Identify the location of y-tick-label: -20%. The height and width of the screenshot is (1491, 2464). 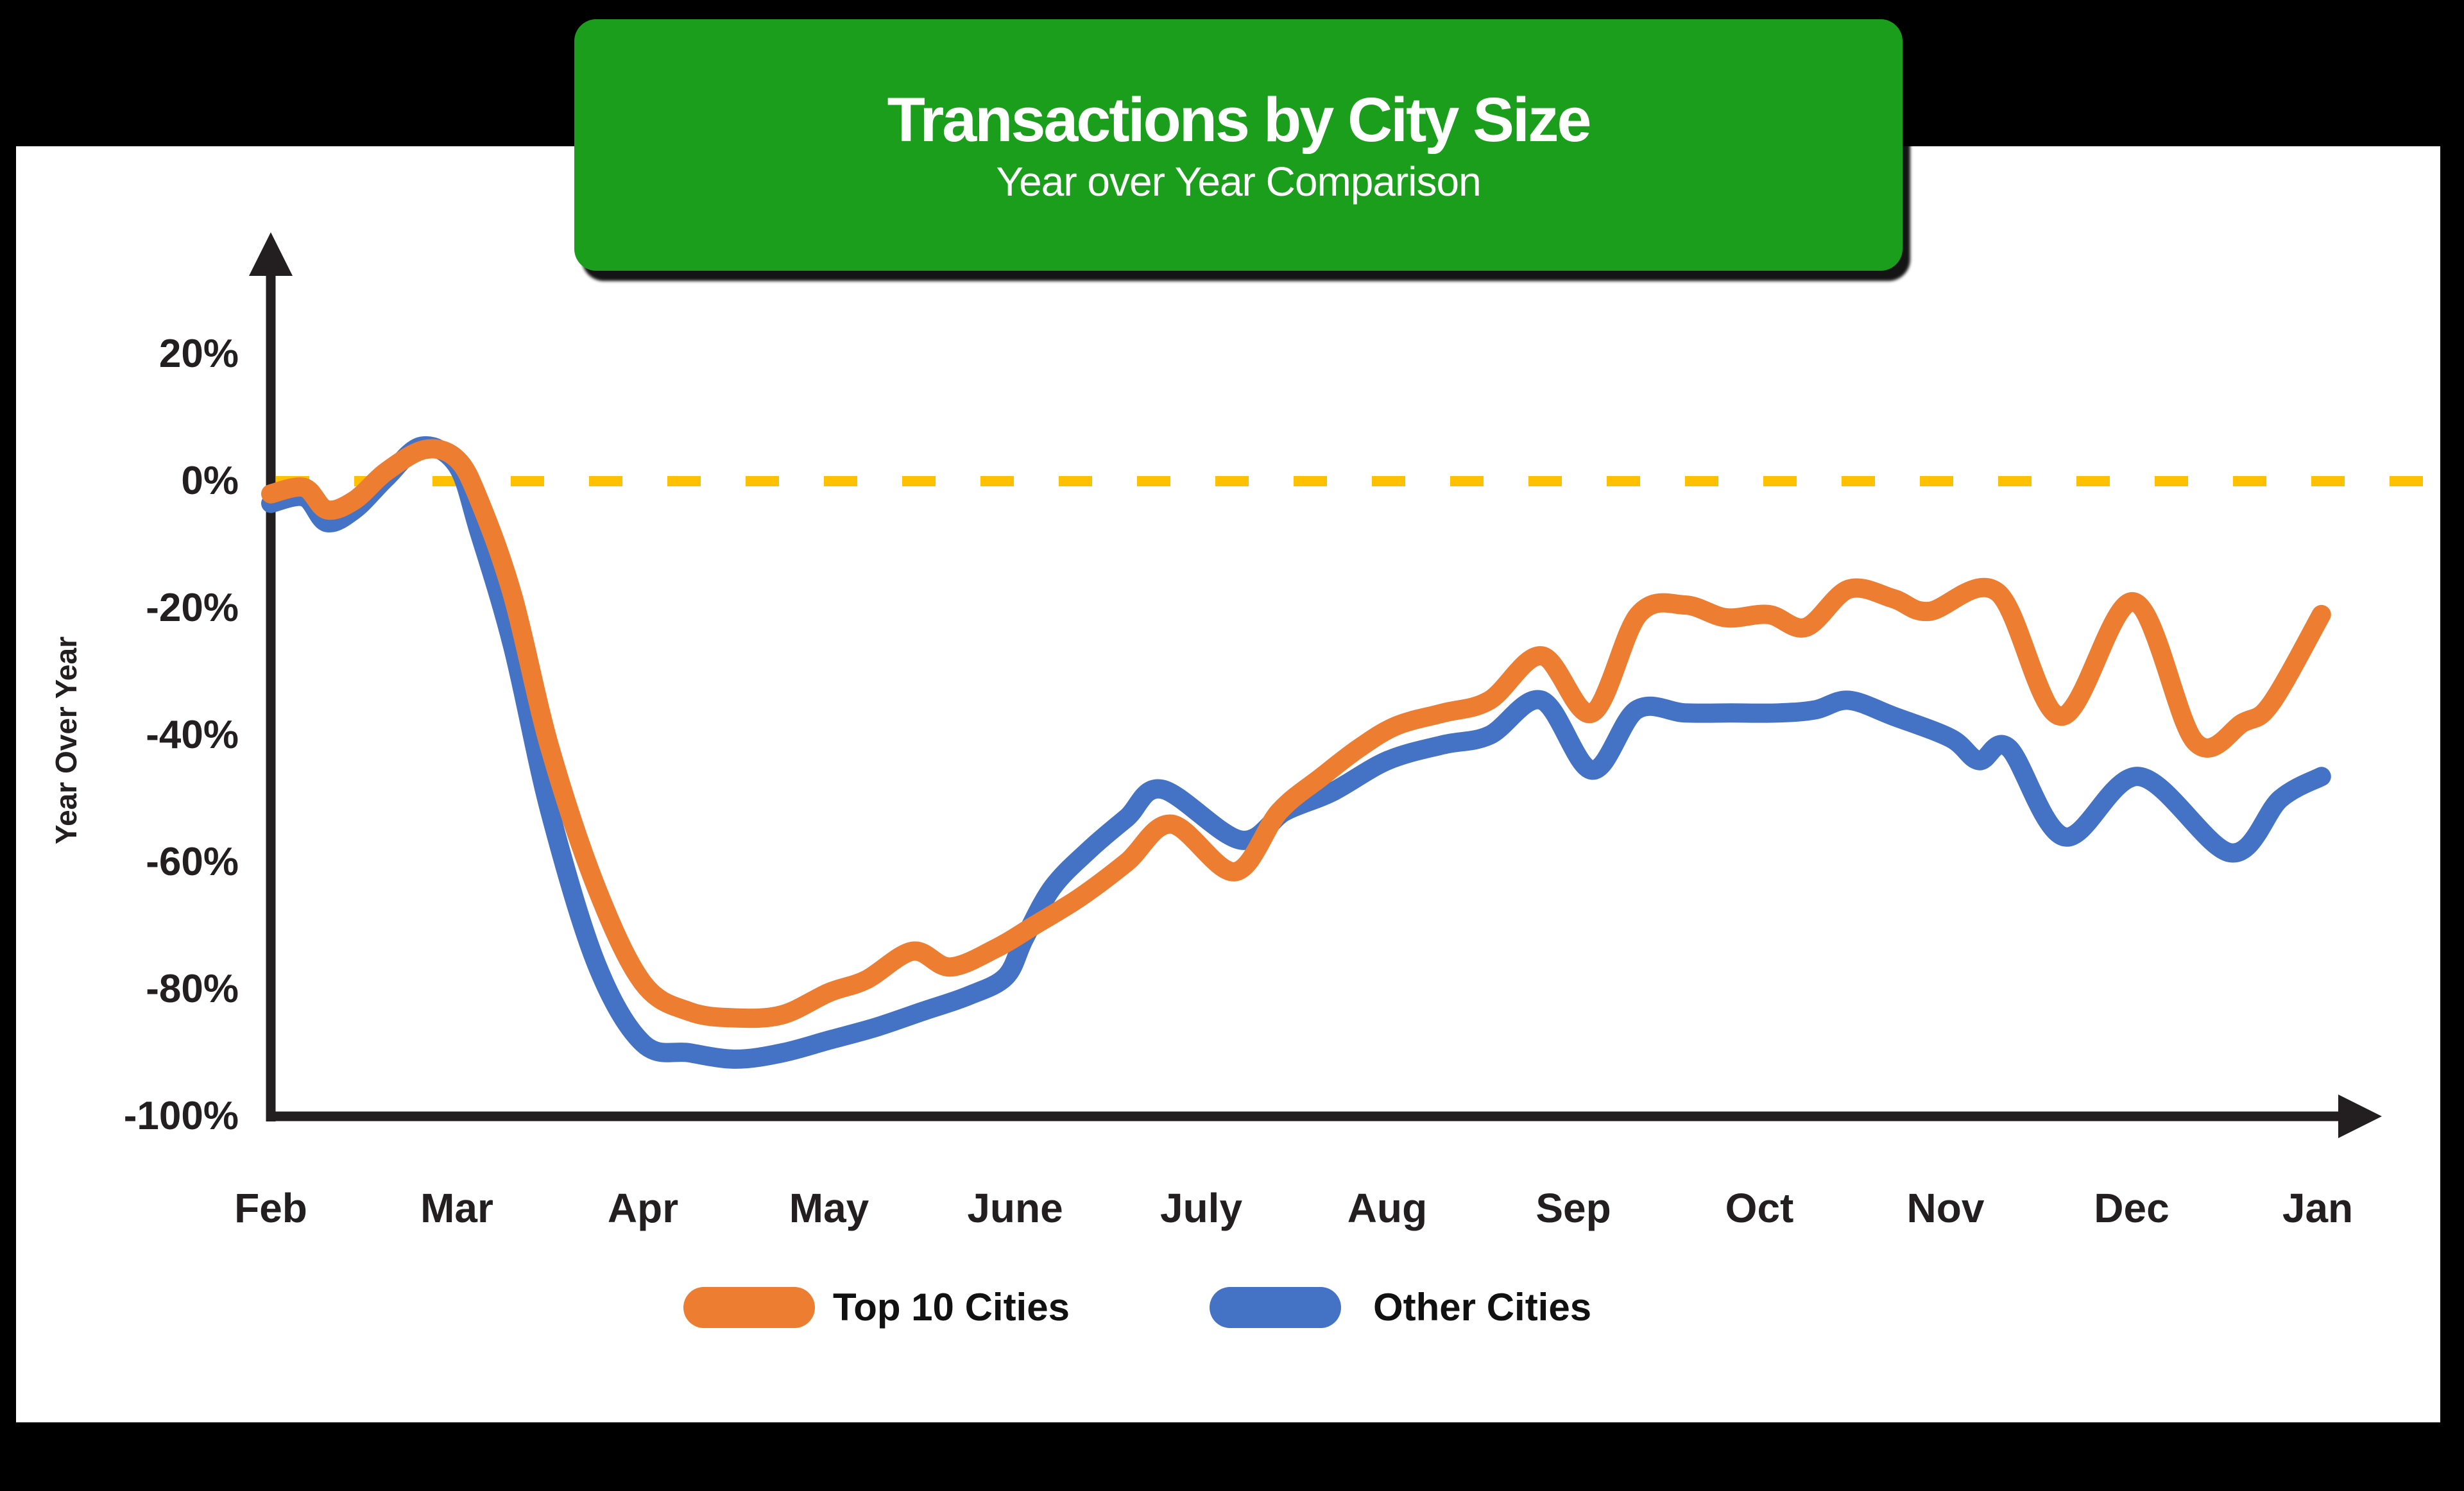
(193, 608).